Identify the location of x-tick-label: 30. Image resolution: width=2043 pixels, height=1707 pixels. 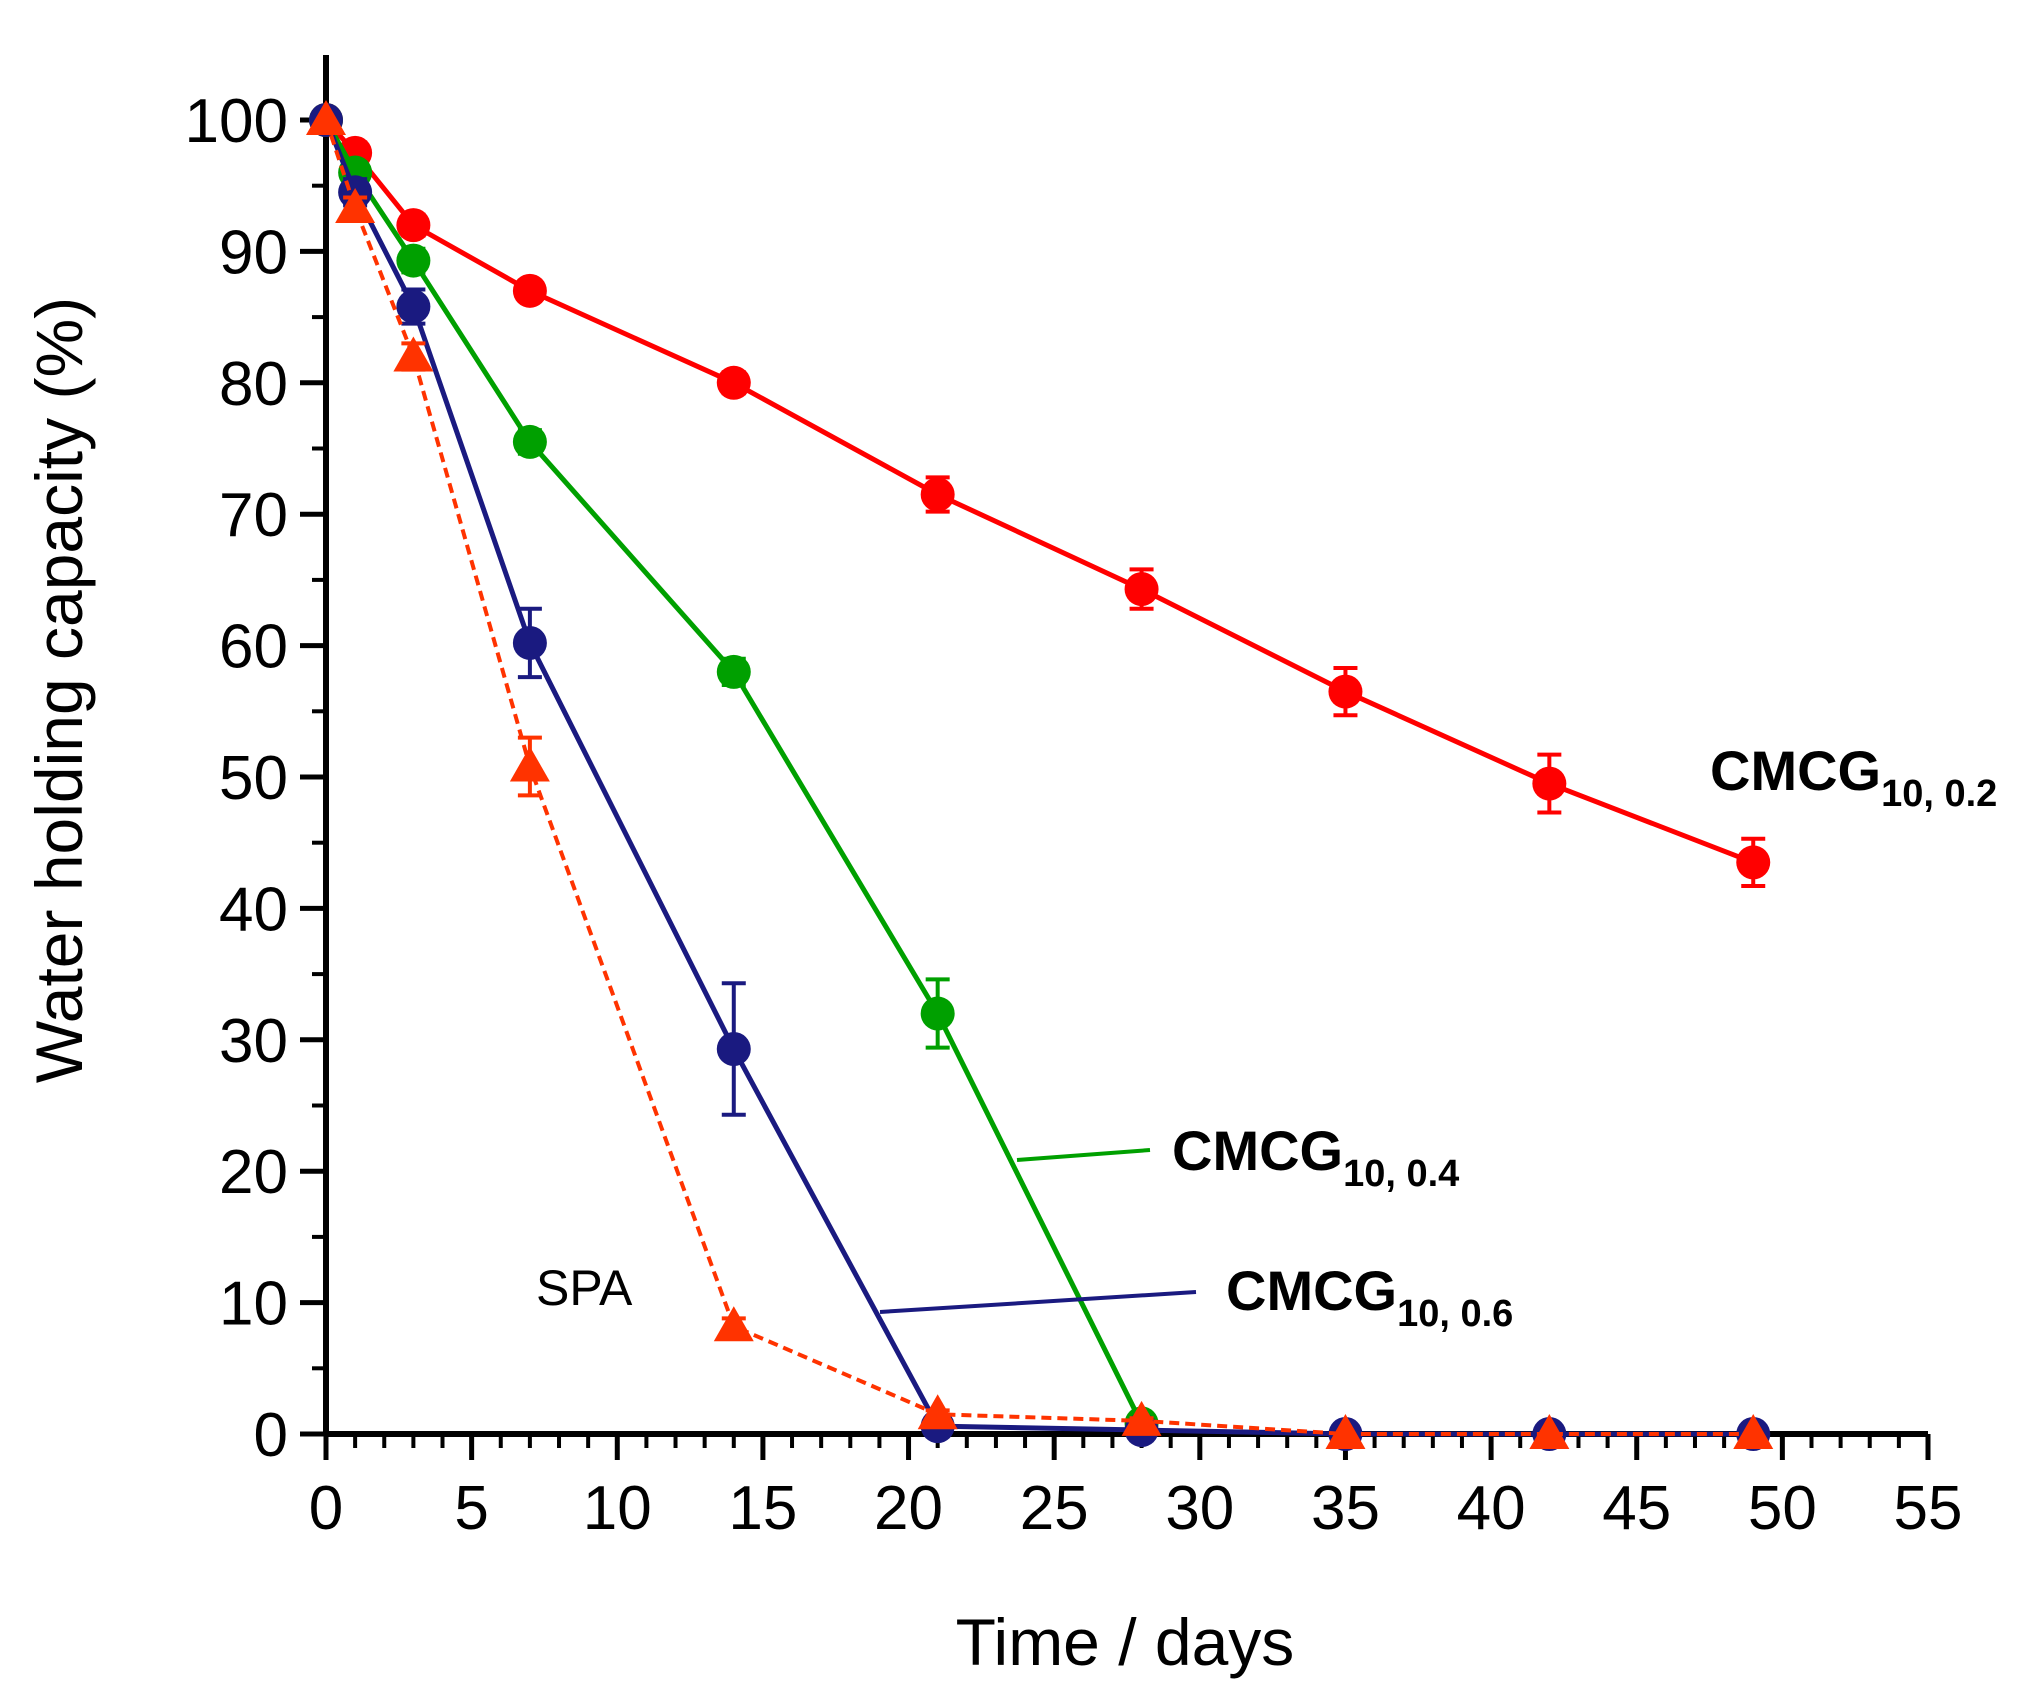
(1199, 1508).